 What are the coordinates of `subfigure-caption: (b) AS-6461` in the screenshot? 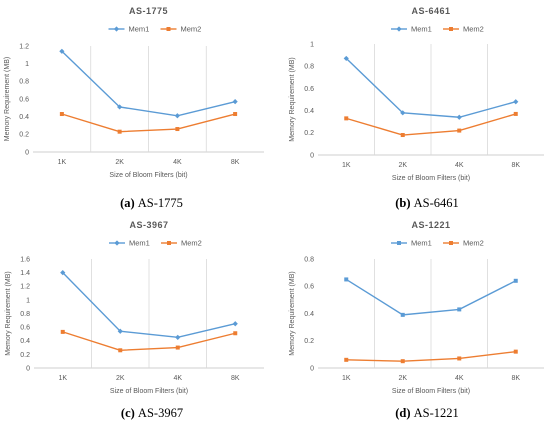 It's located at (427, 203).